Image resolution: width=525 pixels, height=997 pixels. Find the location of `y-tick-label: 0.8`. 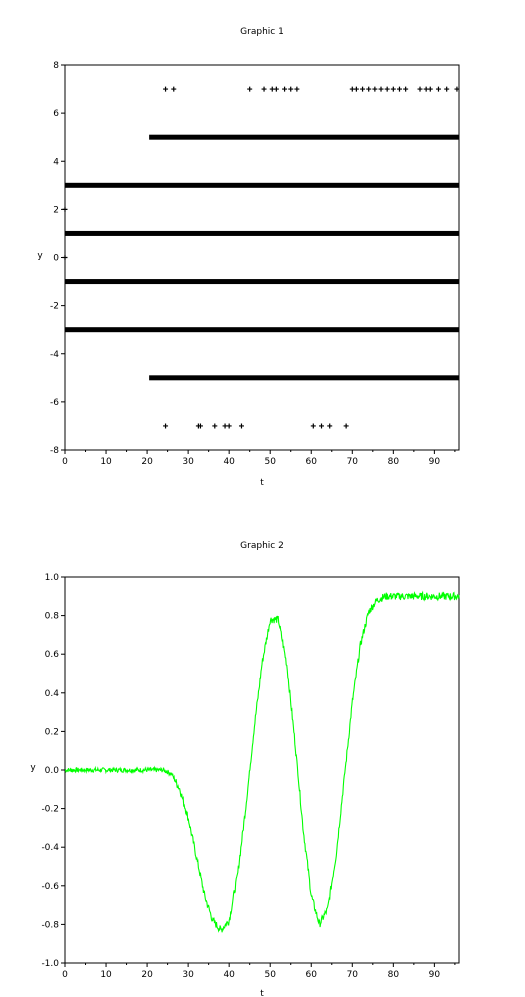

y-tick-label: 0.8 is located at coordinates (52, 617).